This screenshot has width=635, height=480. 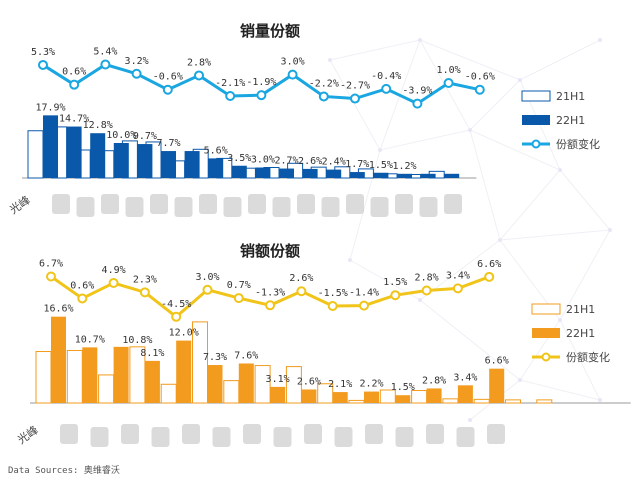 What do you see at coordinates (417, 91) in the screenshot?
I see `line-point-label: -3.9%` at bounding box center [417, 91].